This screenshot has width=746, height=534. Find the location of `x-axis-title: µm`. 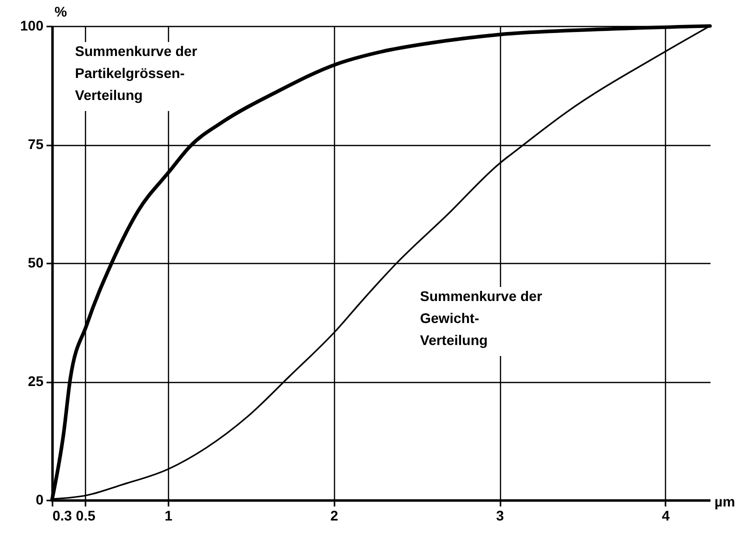

x-axis-title: µm is located at coordinates (725, 502).